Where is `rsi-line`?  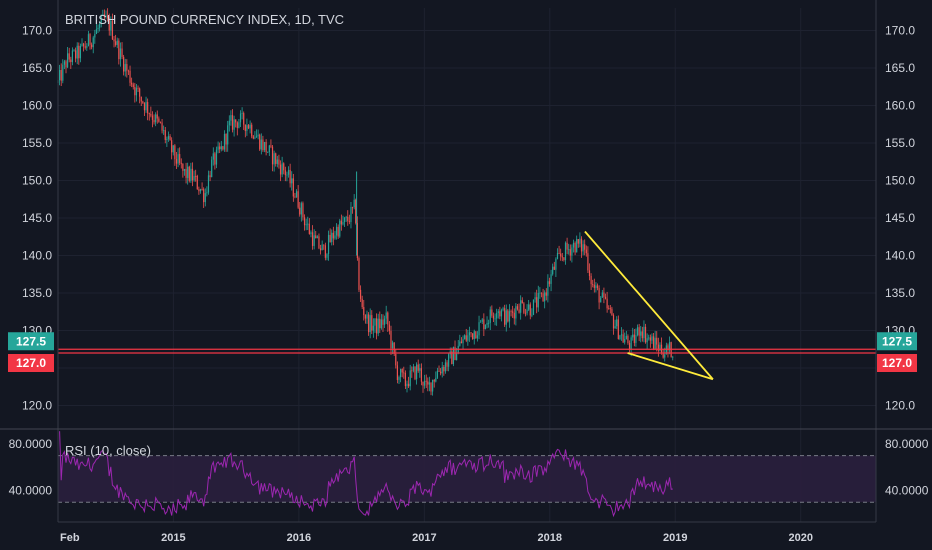
rsi-line is located at coordinates (366, 474).